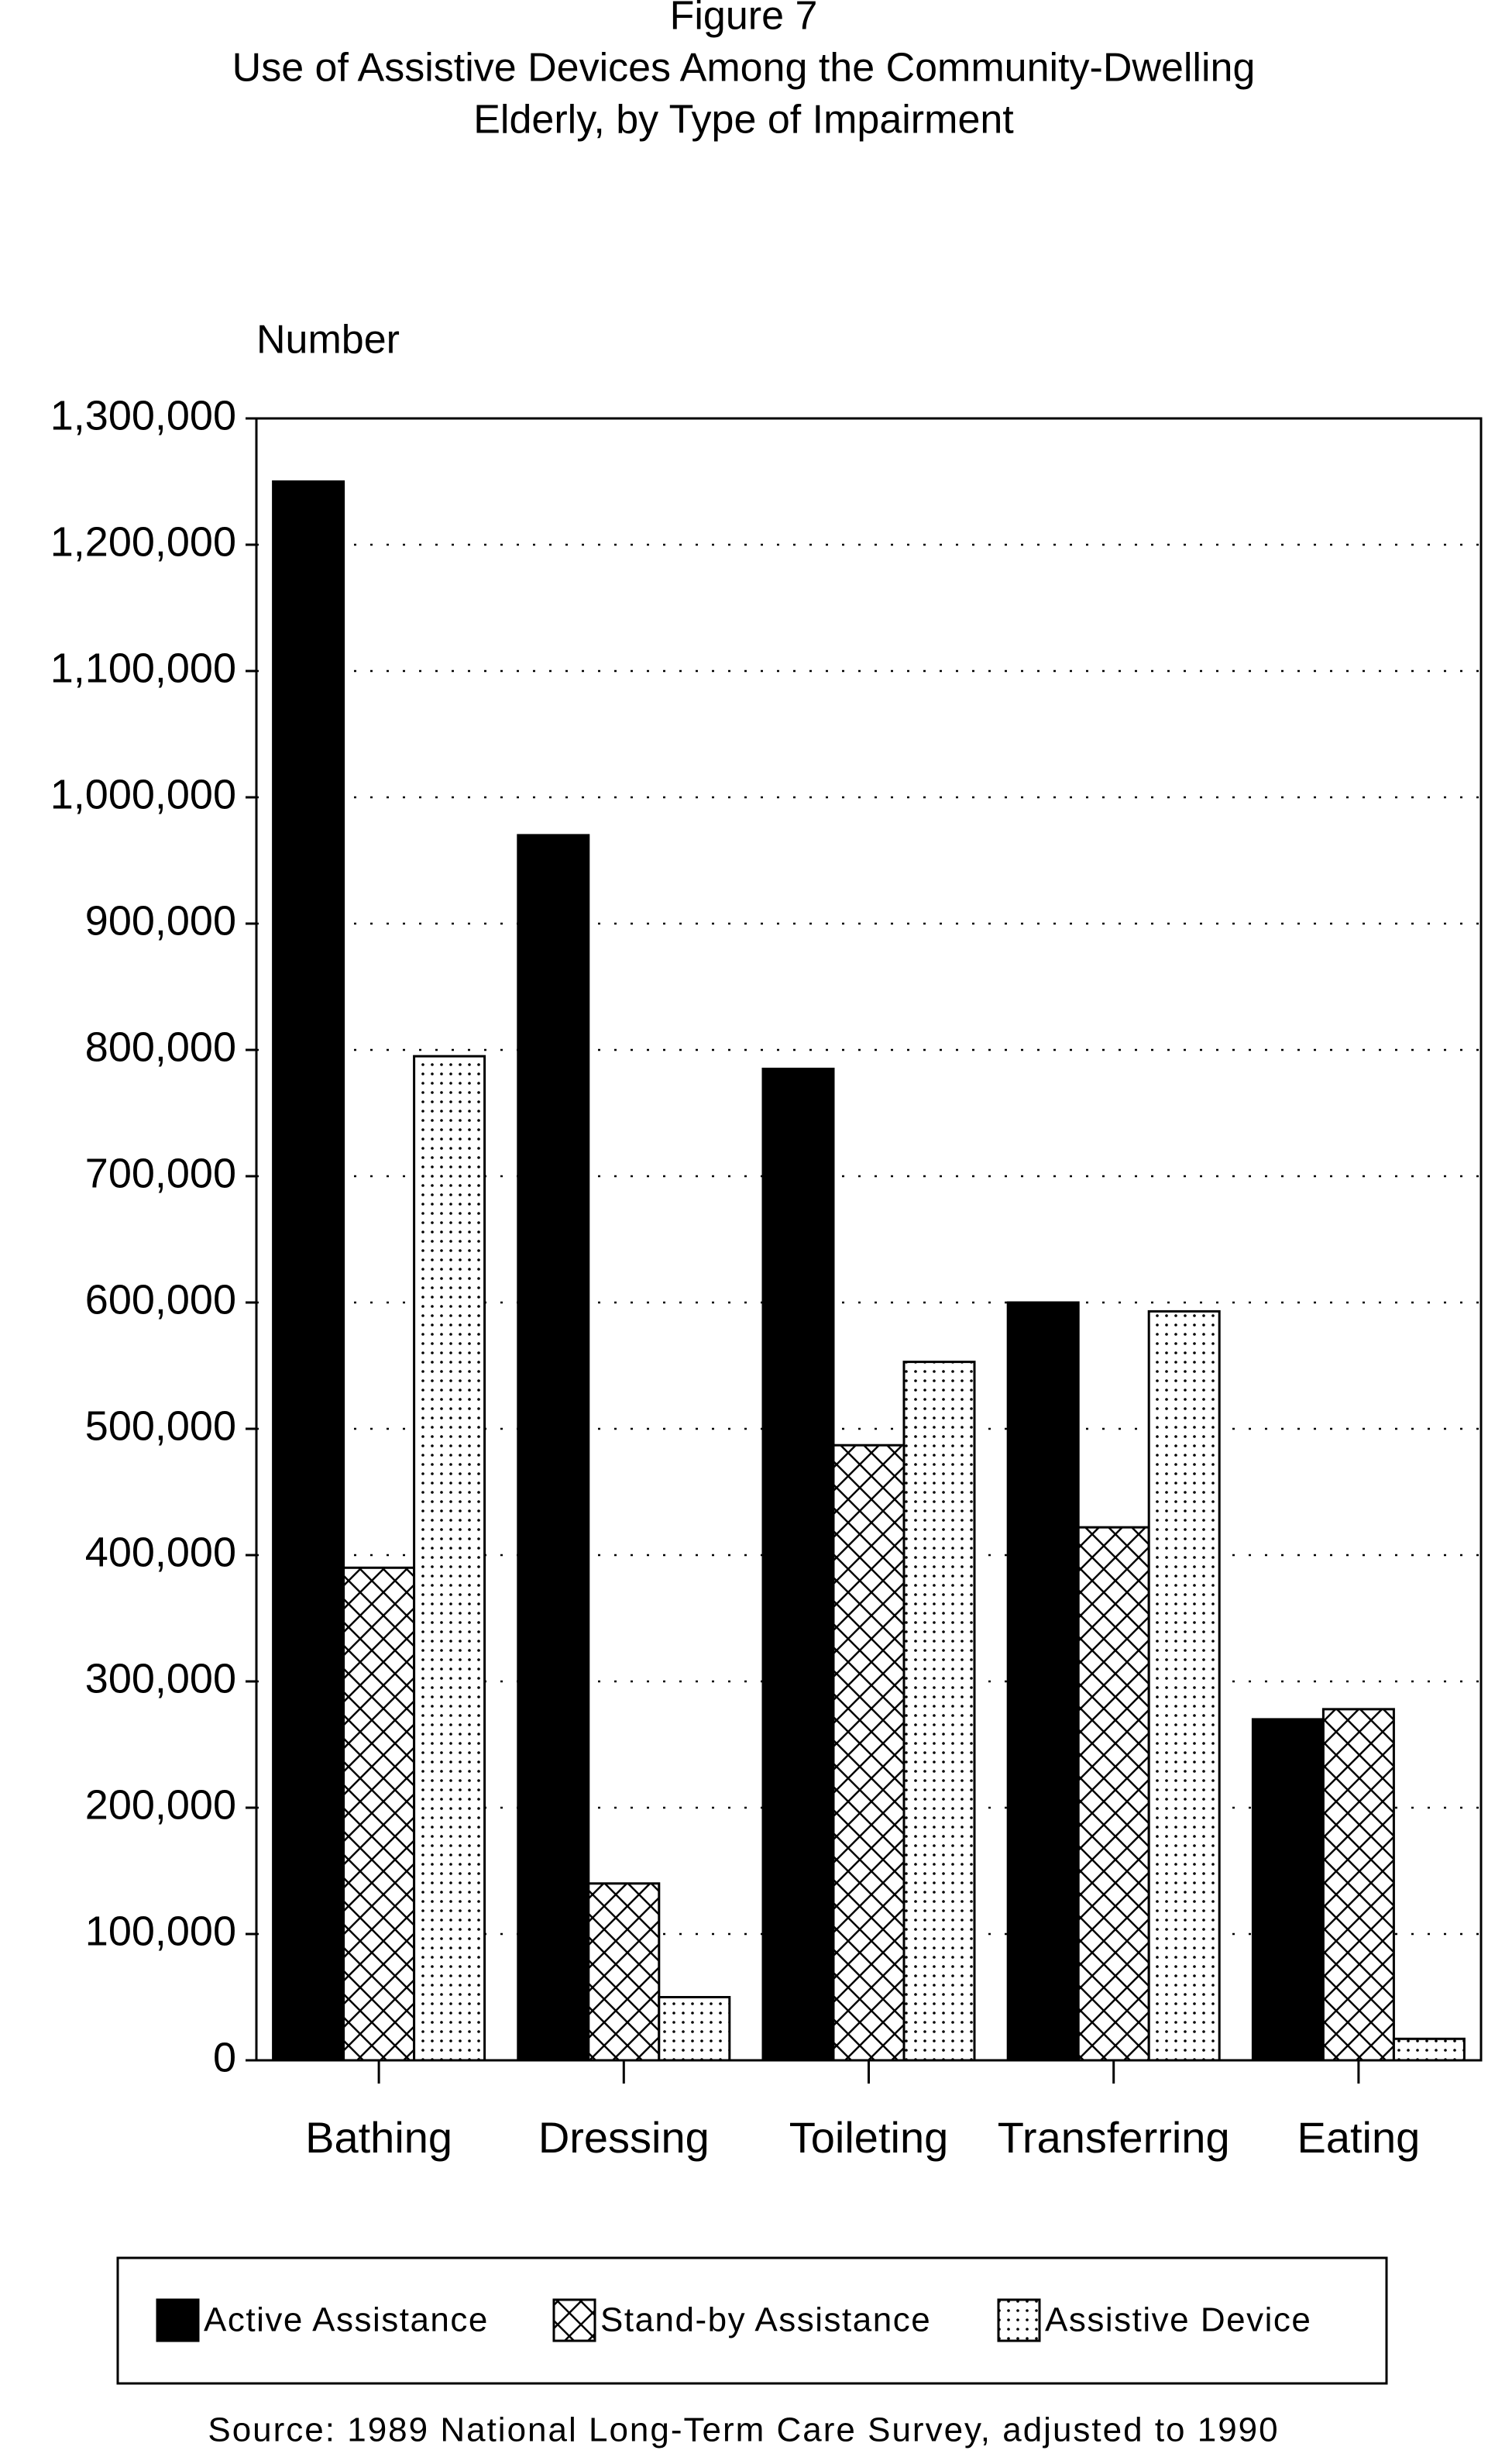  What do you see at coordinates (346, 2320) in the screenshot?
I see `legend-label: Active Assistance` at bounding box center [346, 2320].